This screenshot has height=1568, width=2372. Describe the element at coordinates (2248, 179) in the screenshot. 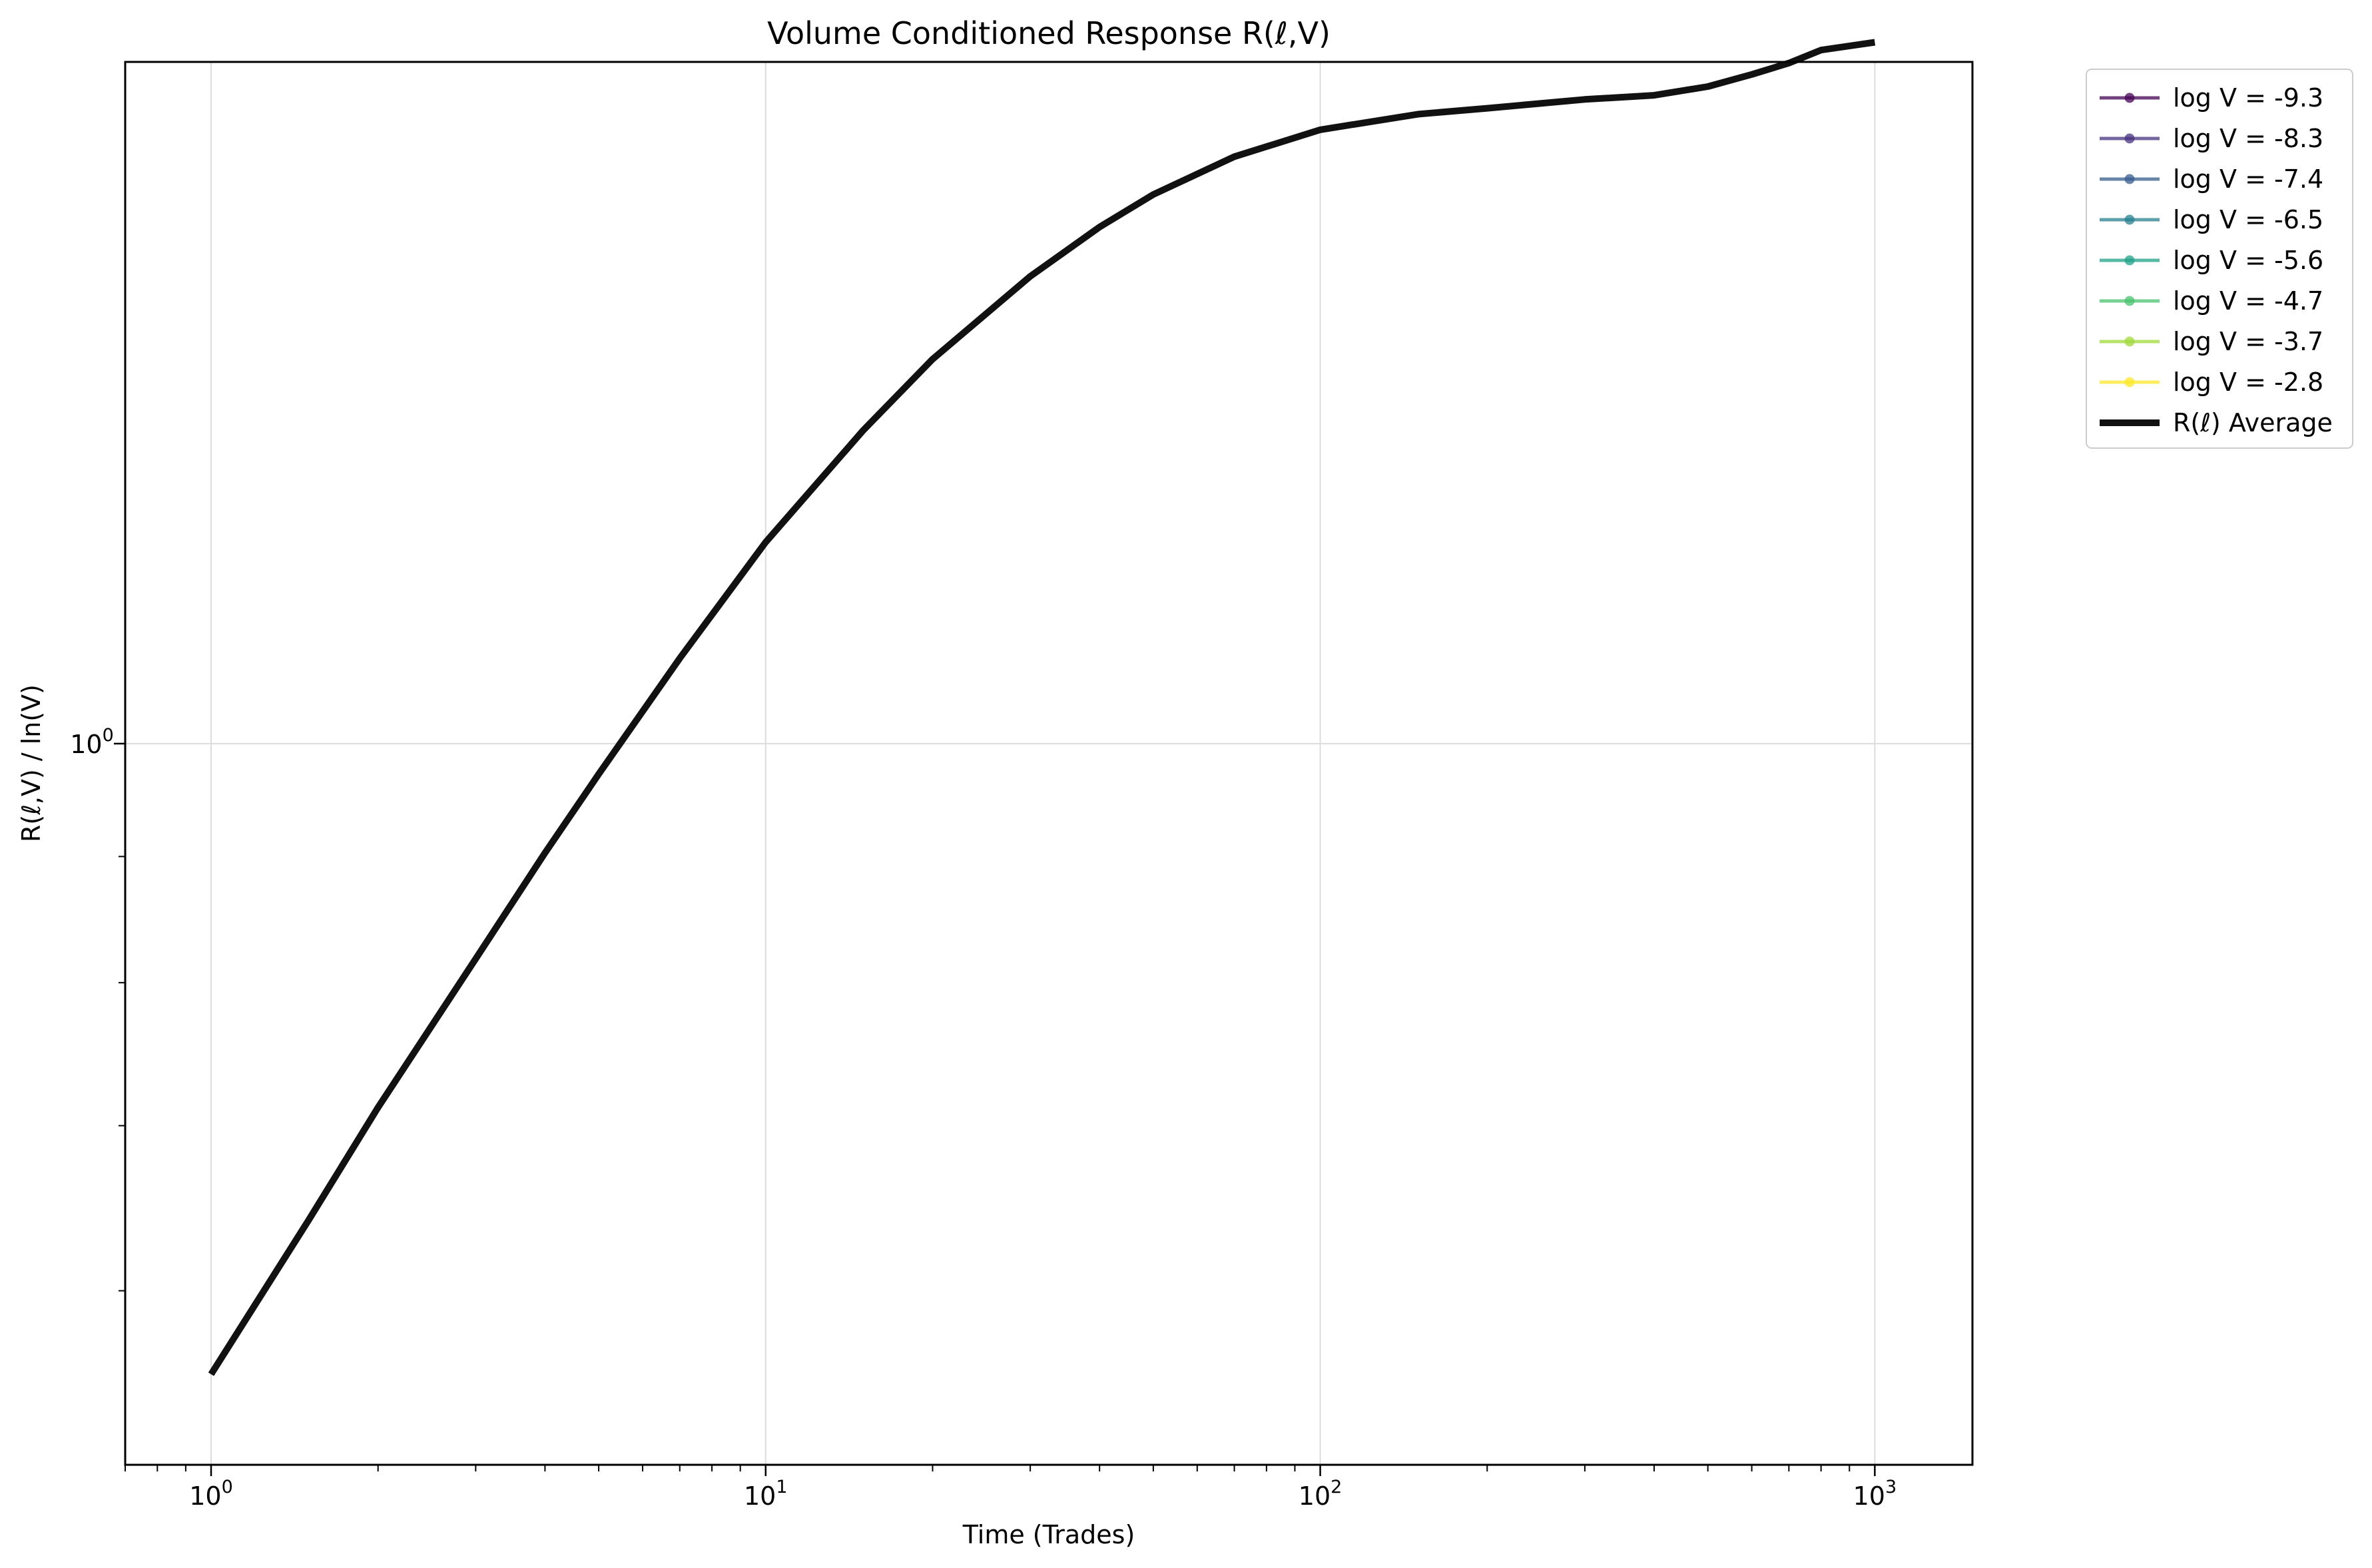

I see `legend-label: log V = -7.4` at that location.